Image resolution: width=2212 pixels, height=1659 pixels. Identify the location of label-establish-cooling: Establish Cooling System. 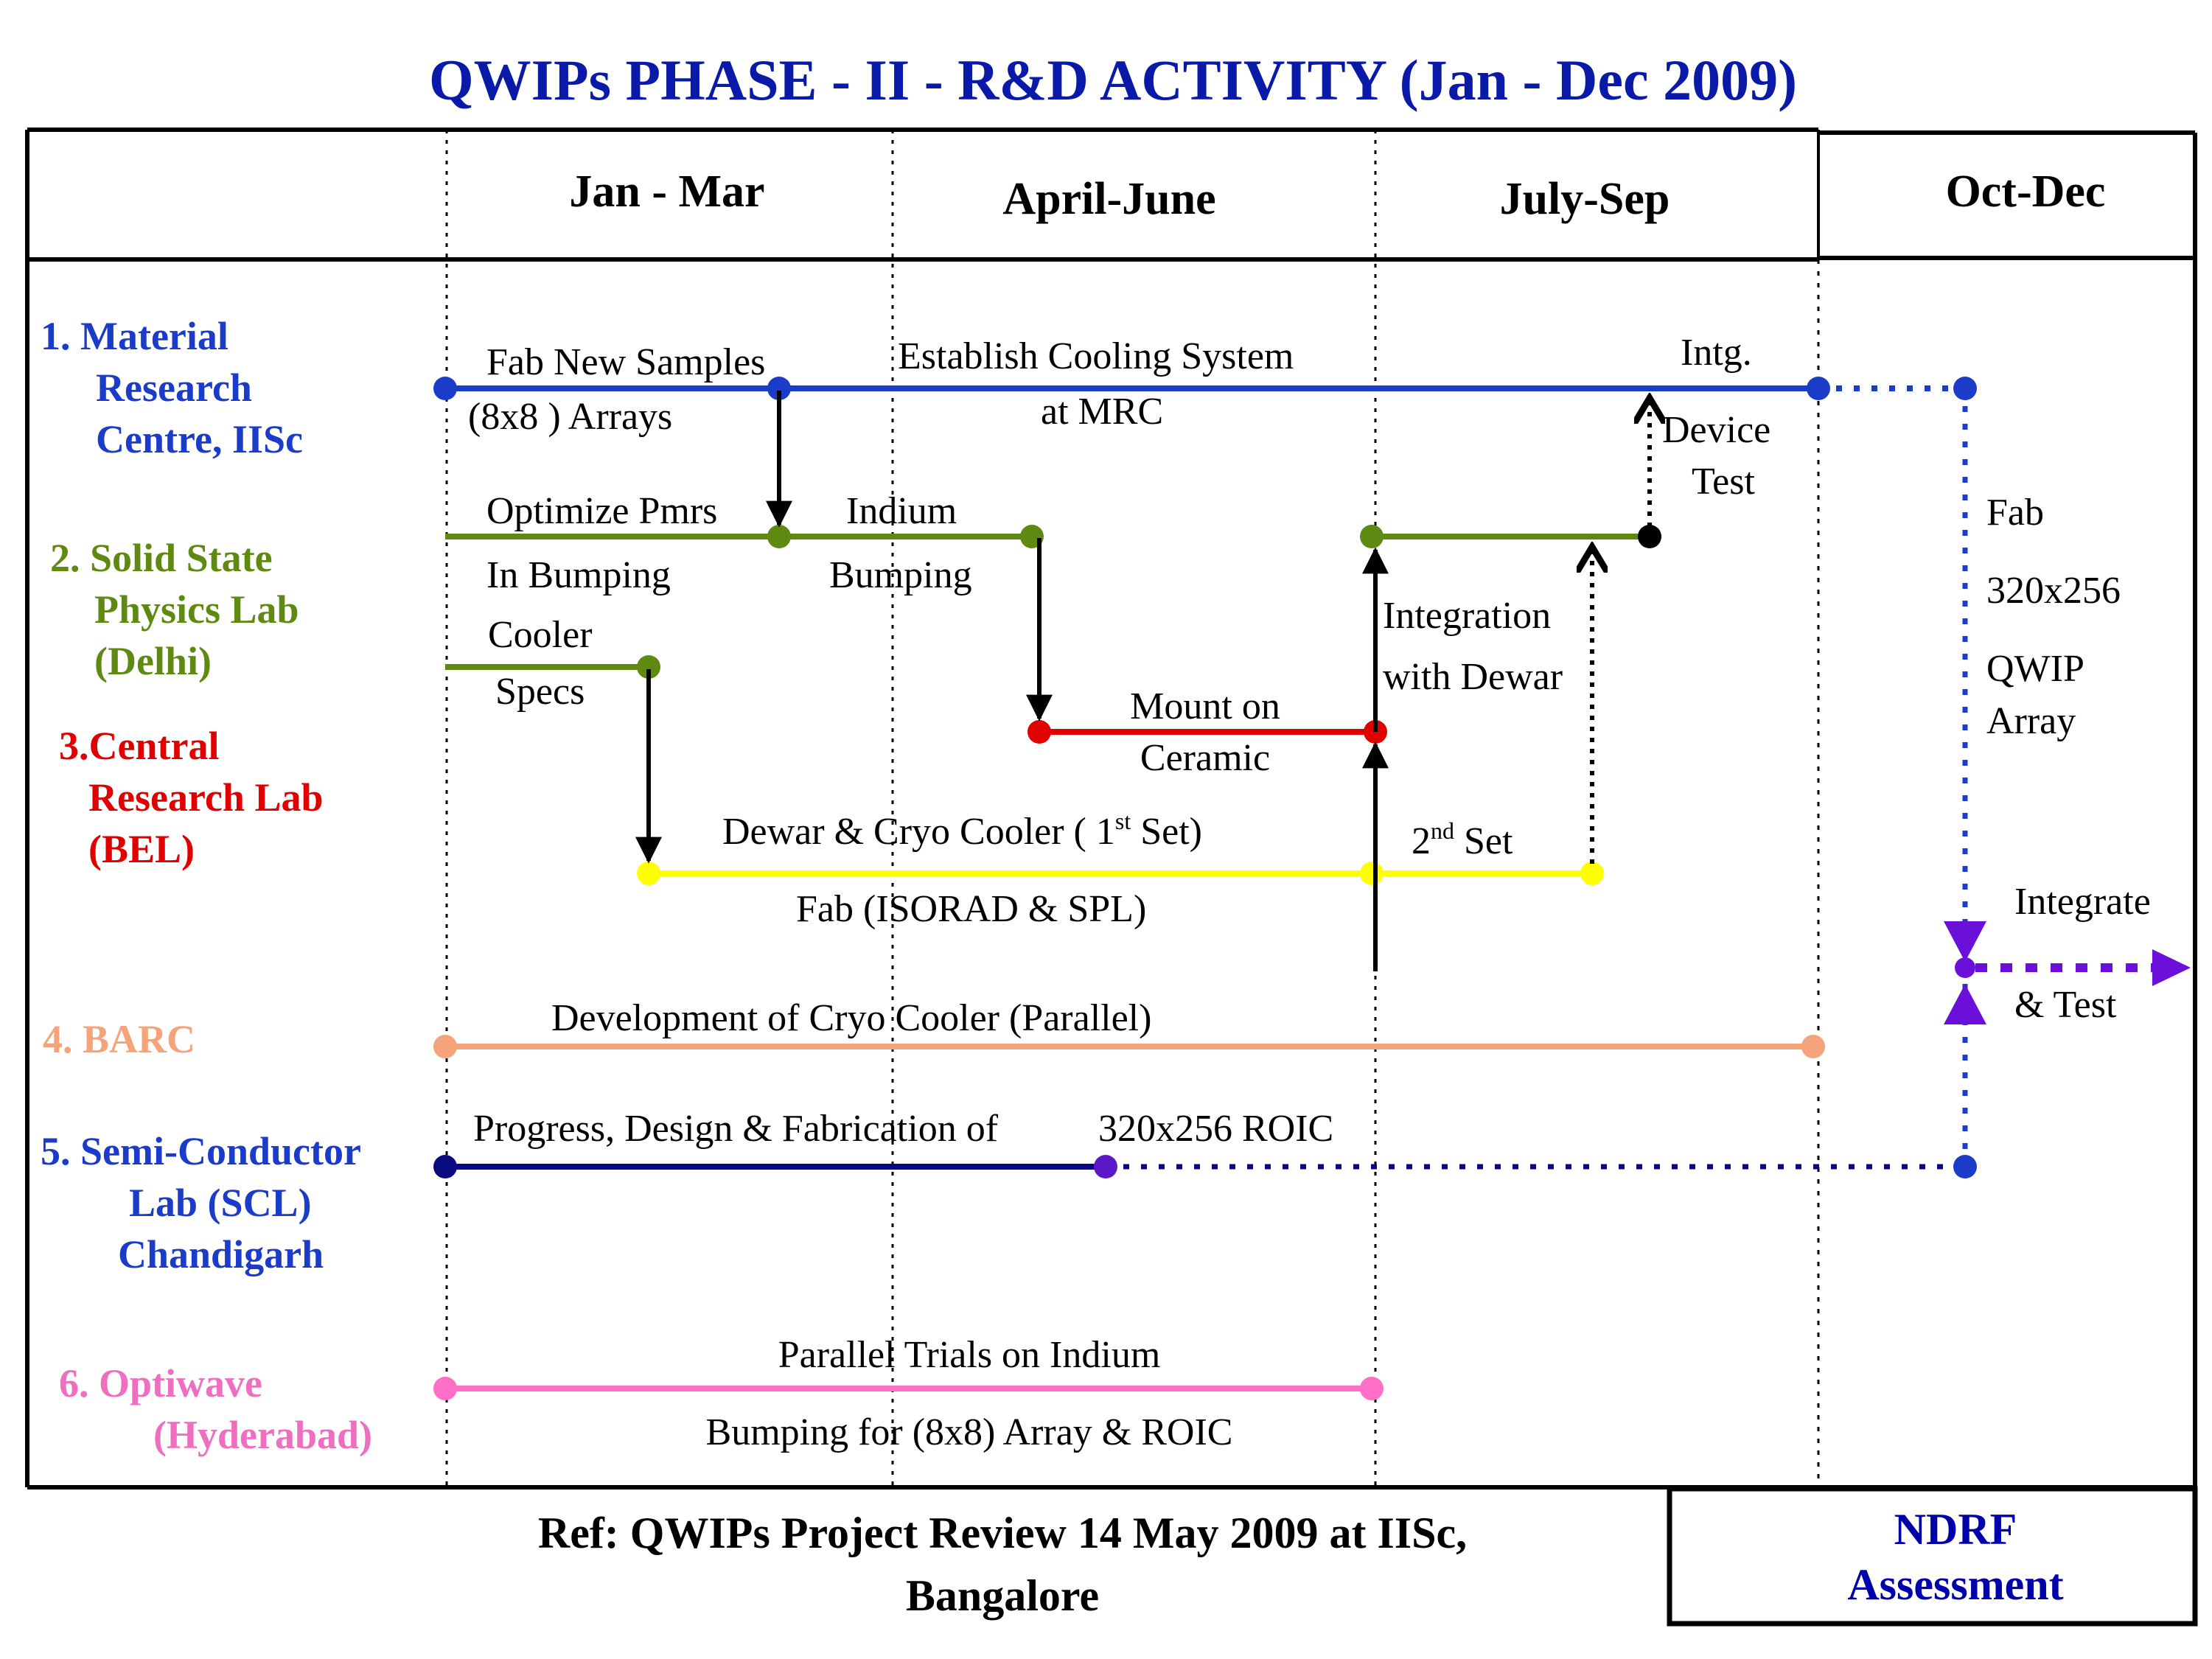
(1096, 356).